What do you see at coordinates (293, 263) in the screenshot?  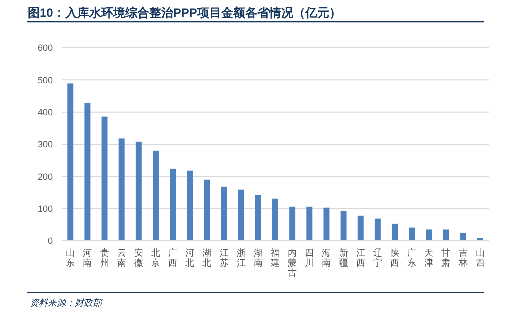 I see `x-tick-label: 内蒙古` at bounding box center [293, 263].